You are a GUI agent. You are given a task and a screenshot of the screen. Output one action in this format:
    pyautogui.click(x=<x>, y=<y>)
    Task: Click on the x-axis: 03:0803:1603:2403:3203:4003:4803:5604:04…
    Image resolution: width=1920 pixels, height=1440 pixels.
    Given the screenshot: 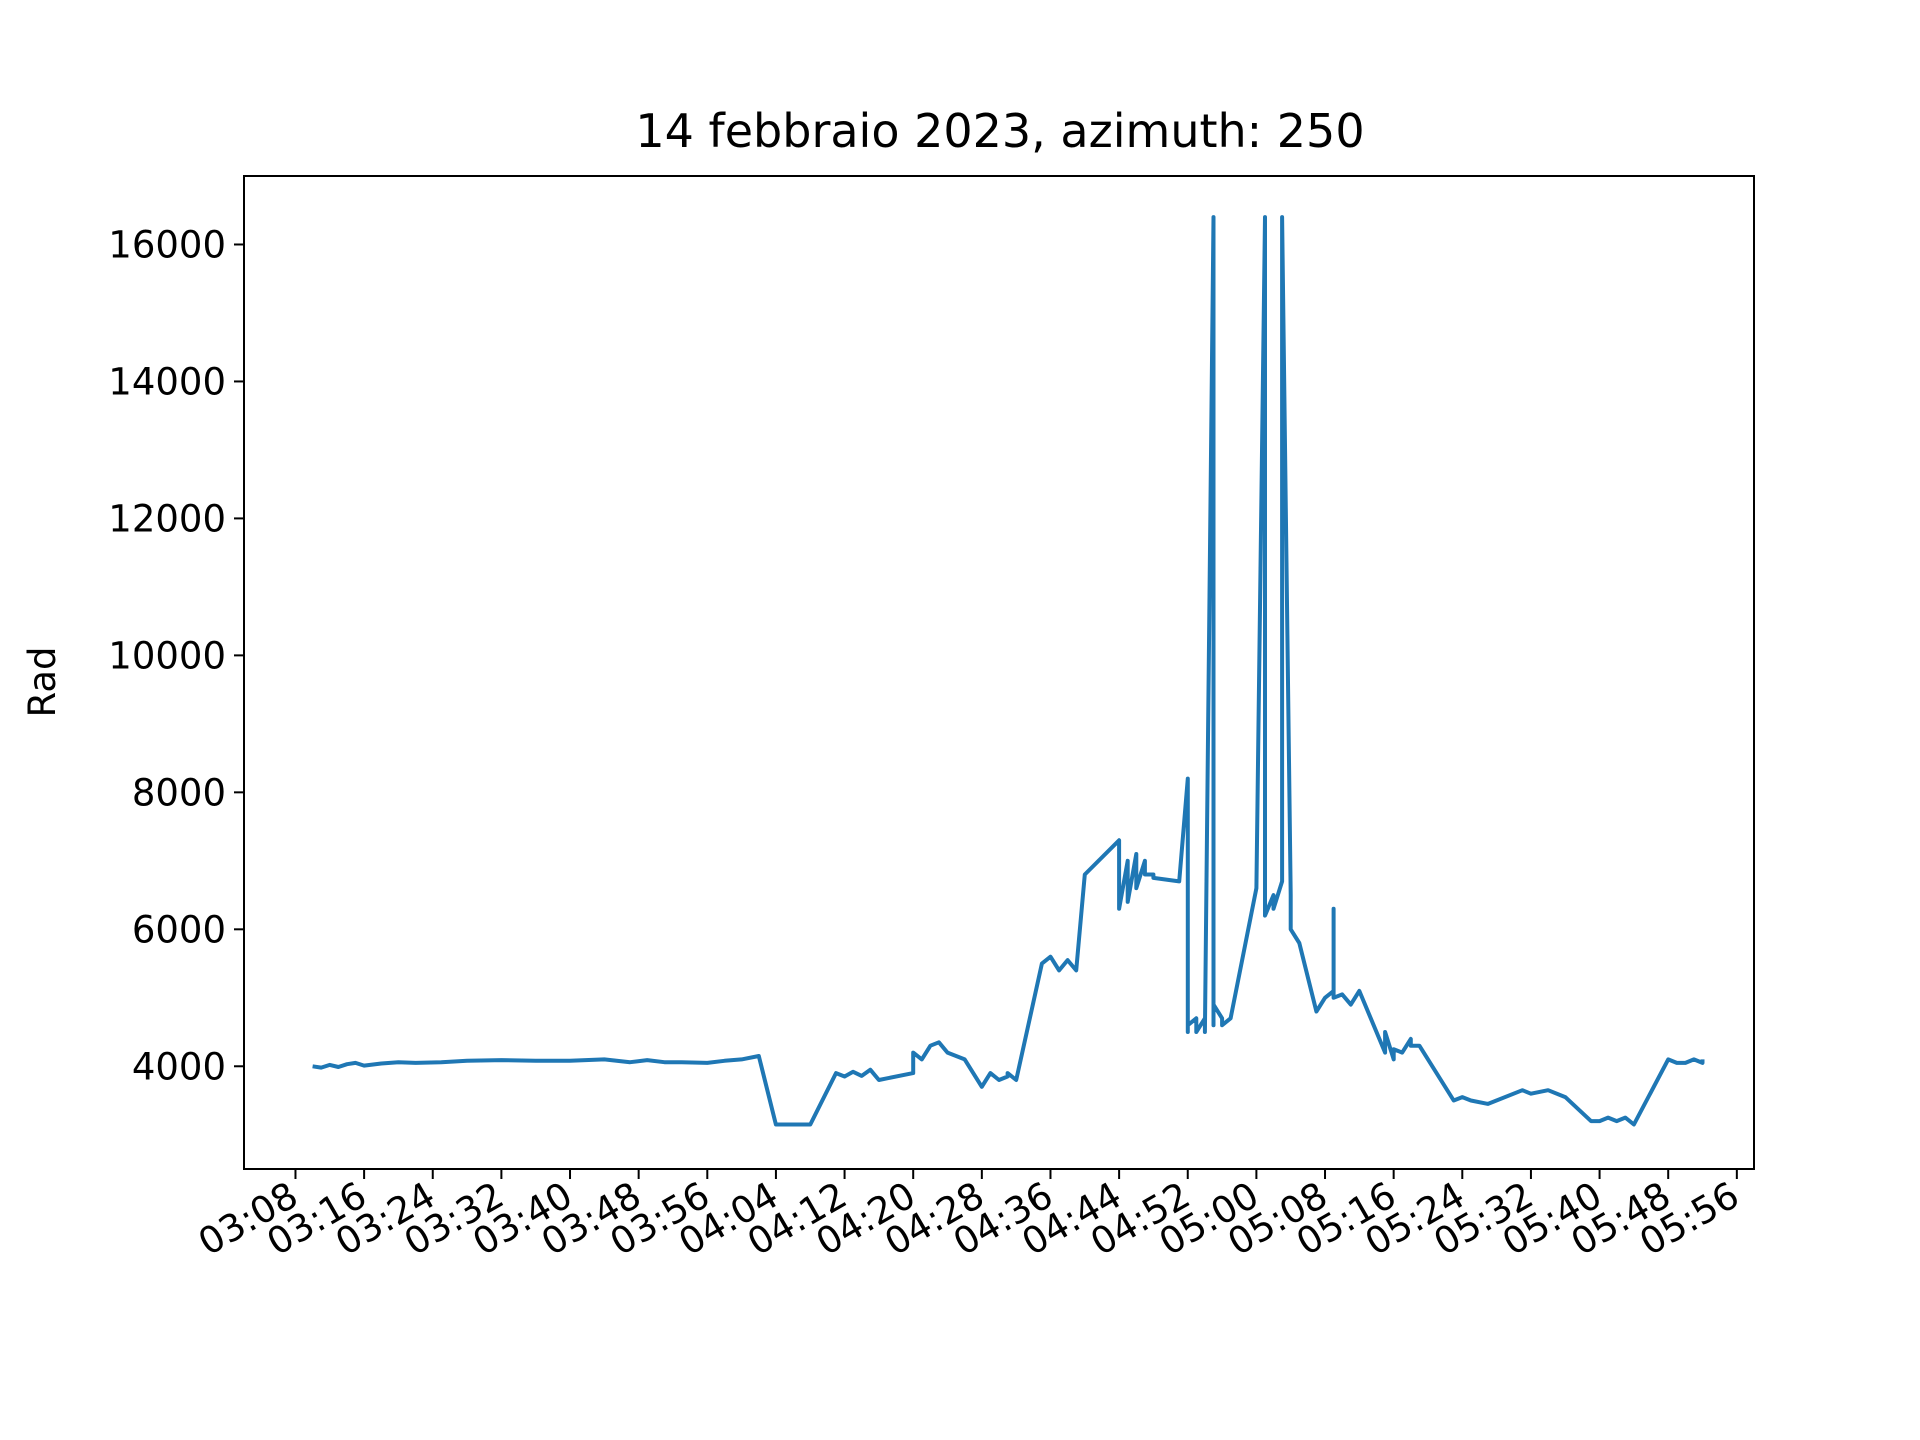 What is the action you would take?
    pyautogui.click(x=968, y=1216)
    